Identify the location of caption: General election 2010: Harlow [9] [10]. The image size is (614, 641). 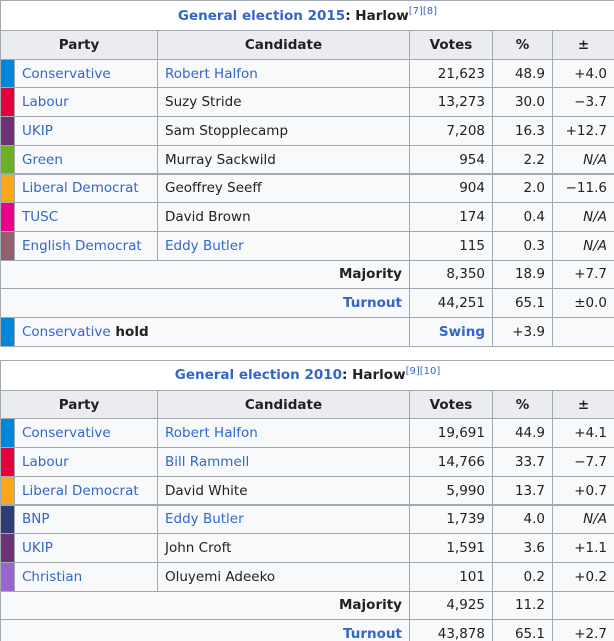
(307, 375).